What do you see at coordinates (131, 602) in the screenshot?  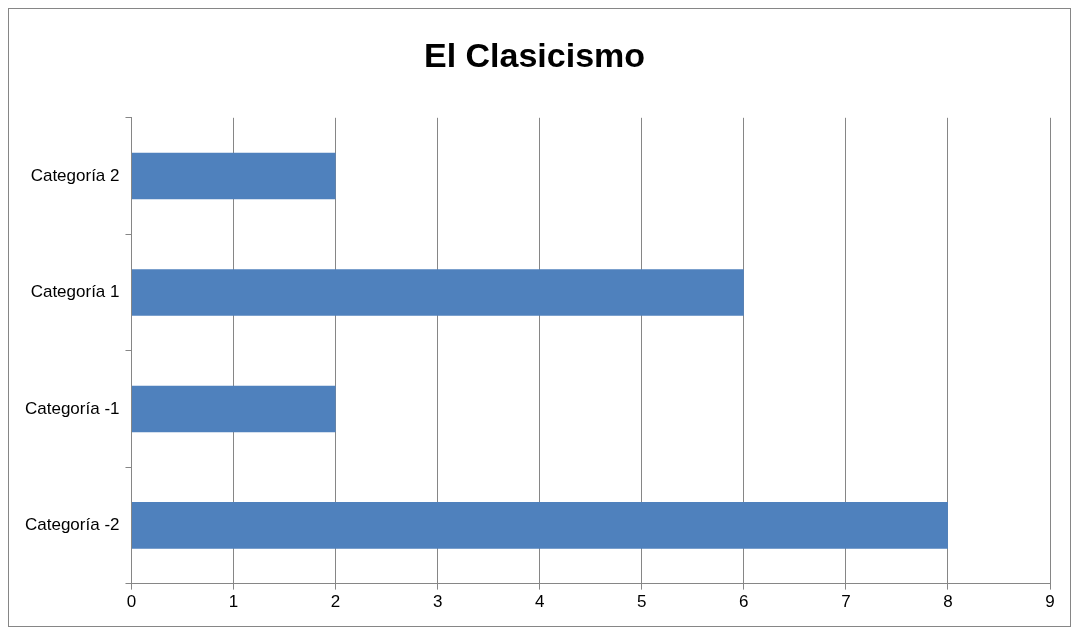 I see `x-tick-label: 0` at bounding box center [131, 602].